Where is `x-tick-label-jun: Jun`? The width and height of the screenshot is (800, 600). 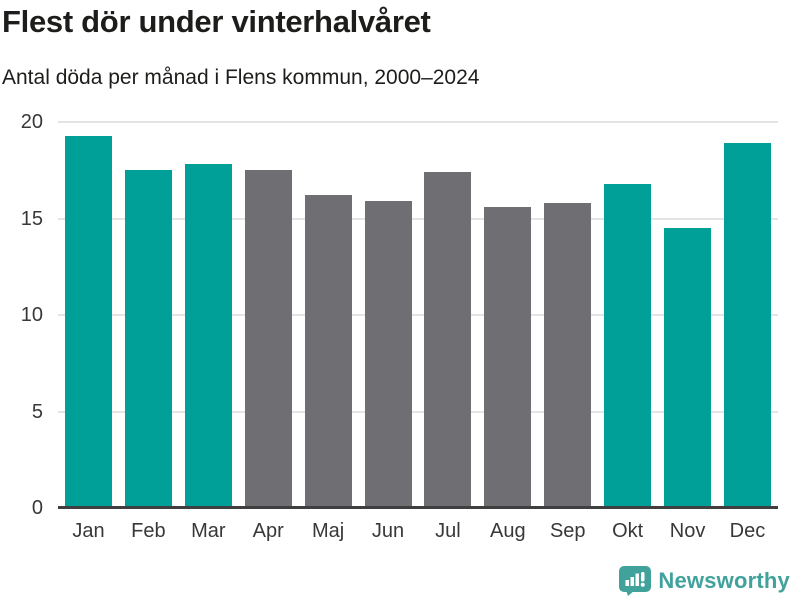
x-tick-label-jun: Jun is located at coordinates (388, 531).